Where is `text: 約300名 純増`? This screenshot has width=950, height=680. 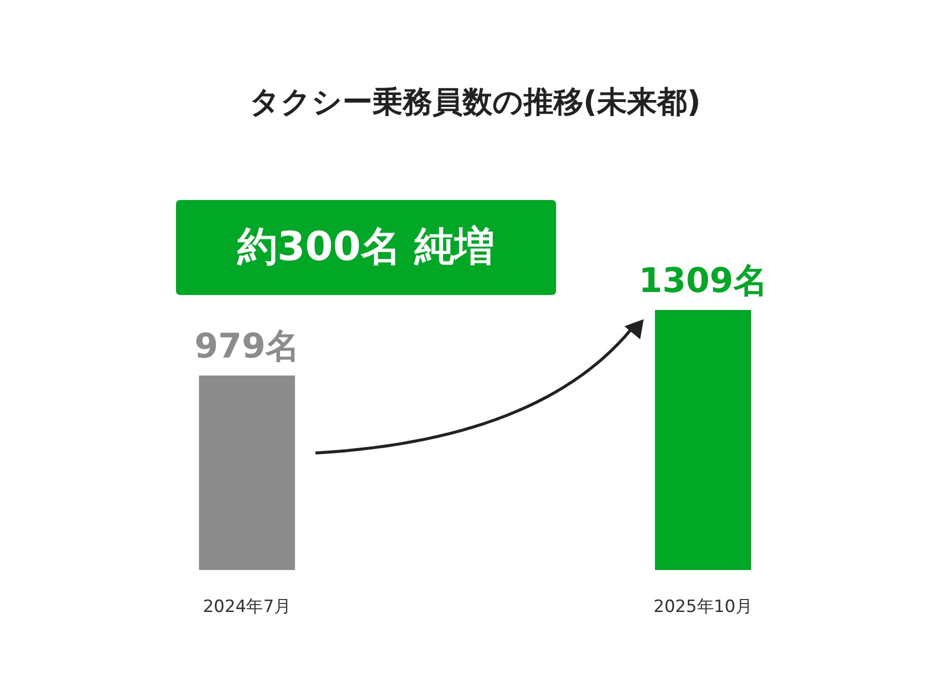 text: 約300名 純増 is located at coordinates (365, 247).